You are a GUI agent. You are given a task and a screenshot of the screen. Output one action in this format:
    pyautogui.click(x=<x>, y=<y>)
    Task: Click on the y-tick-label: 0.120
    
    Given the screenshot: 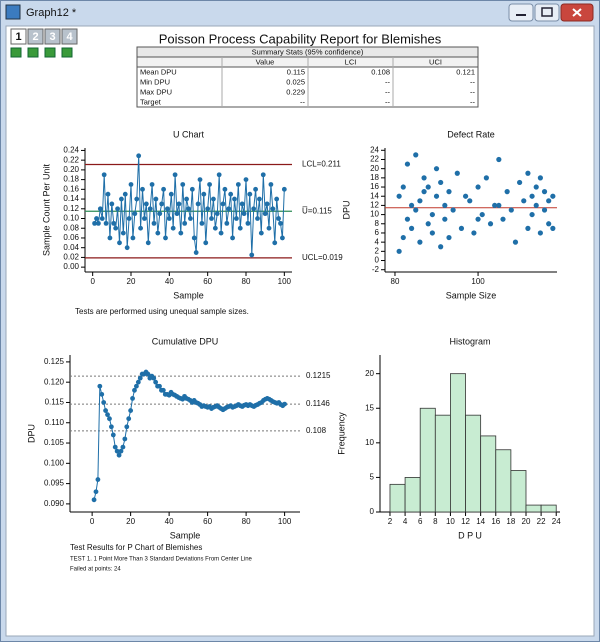 What is the action you would take?
    pyautogui.click(x=54, y=381)
    